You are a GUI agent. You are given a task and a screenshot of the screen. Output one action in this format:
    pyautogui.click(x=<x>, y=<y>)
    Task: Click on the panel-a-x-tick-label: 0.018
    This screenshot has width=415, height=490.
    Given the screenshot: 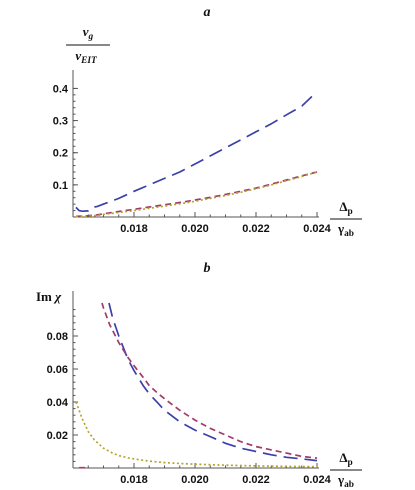 What is the action you would take?
    pyautogui.click(x=134, y=229)
    